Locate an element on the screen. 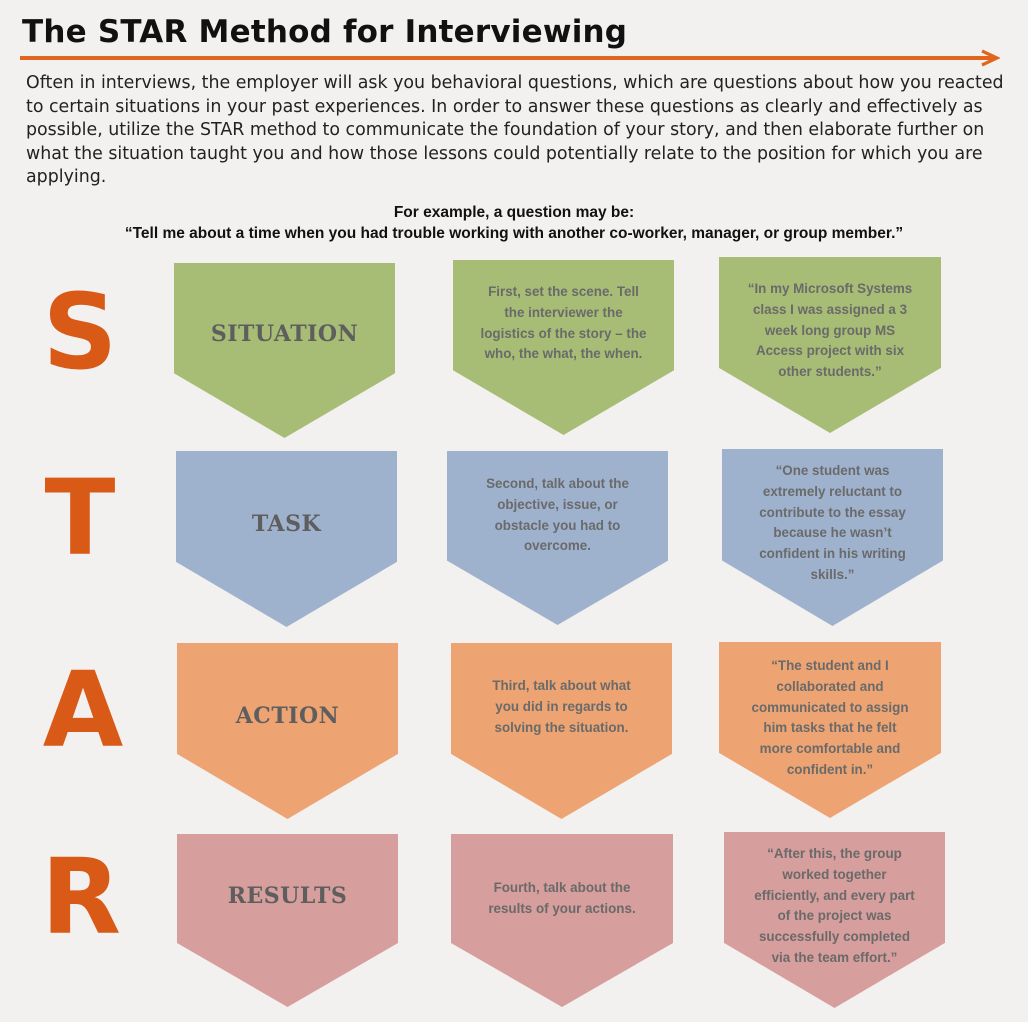 The height and width of the screenshot is (1022, 1028). page-title: The STAR Method for Interviewing is located at coordinates (325, 32).